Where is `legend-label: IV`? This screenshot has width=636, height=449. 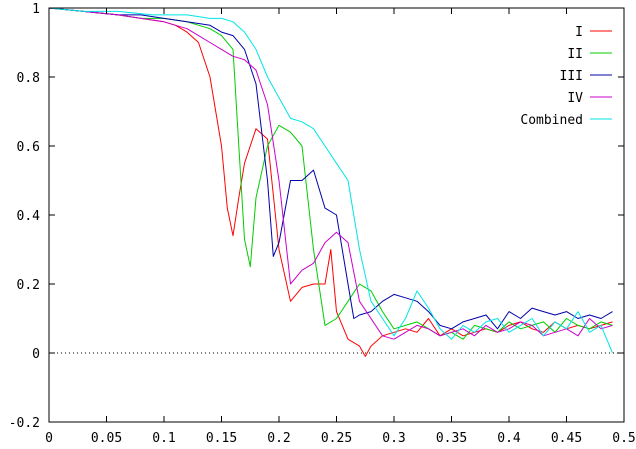 legend-label: IV is located at coordinates (575, 98).